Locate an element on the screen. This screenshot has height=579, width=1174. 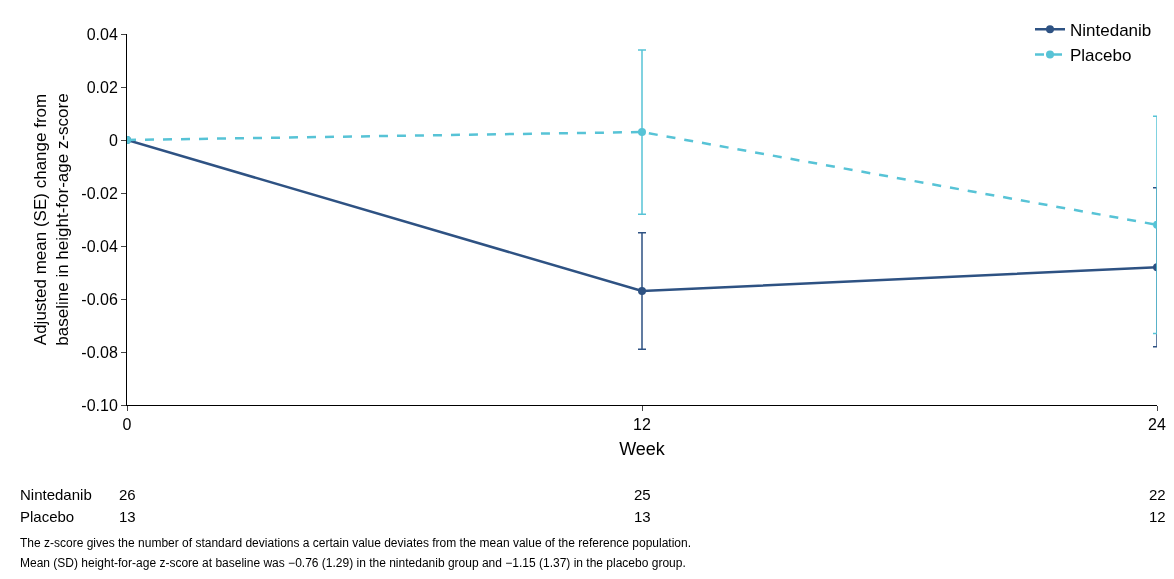
y-tick-label: 0.04 is located at coordinates (102, 34).